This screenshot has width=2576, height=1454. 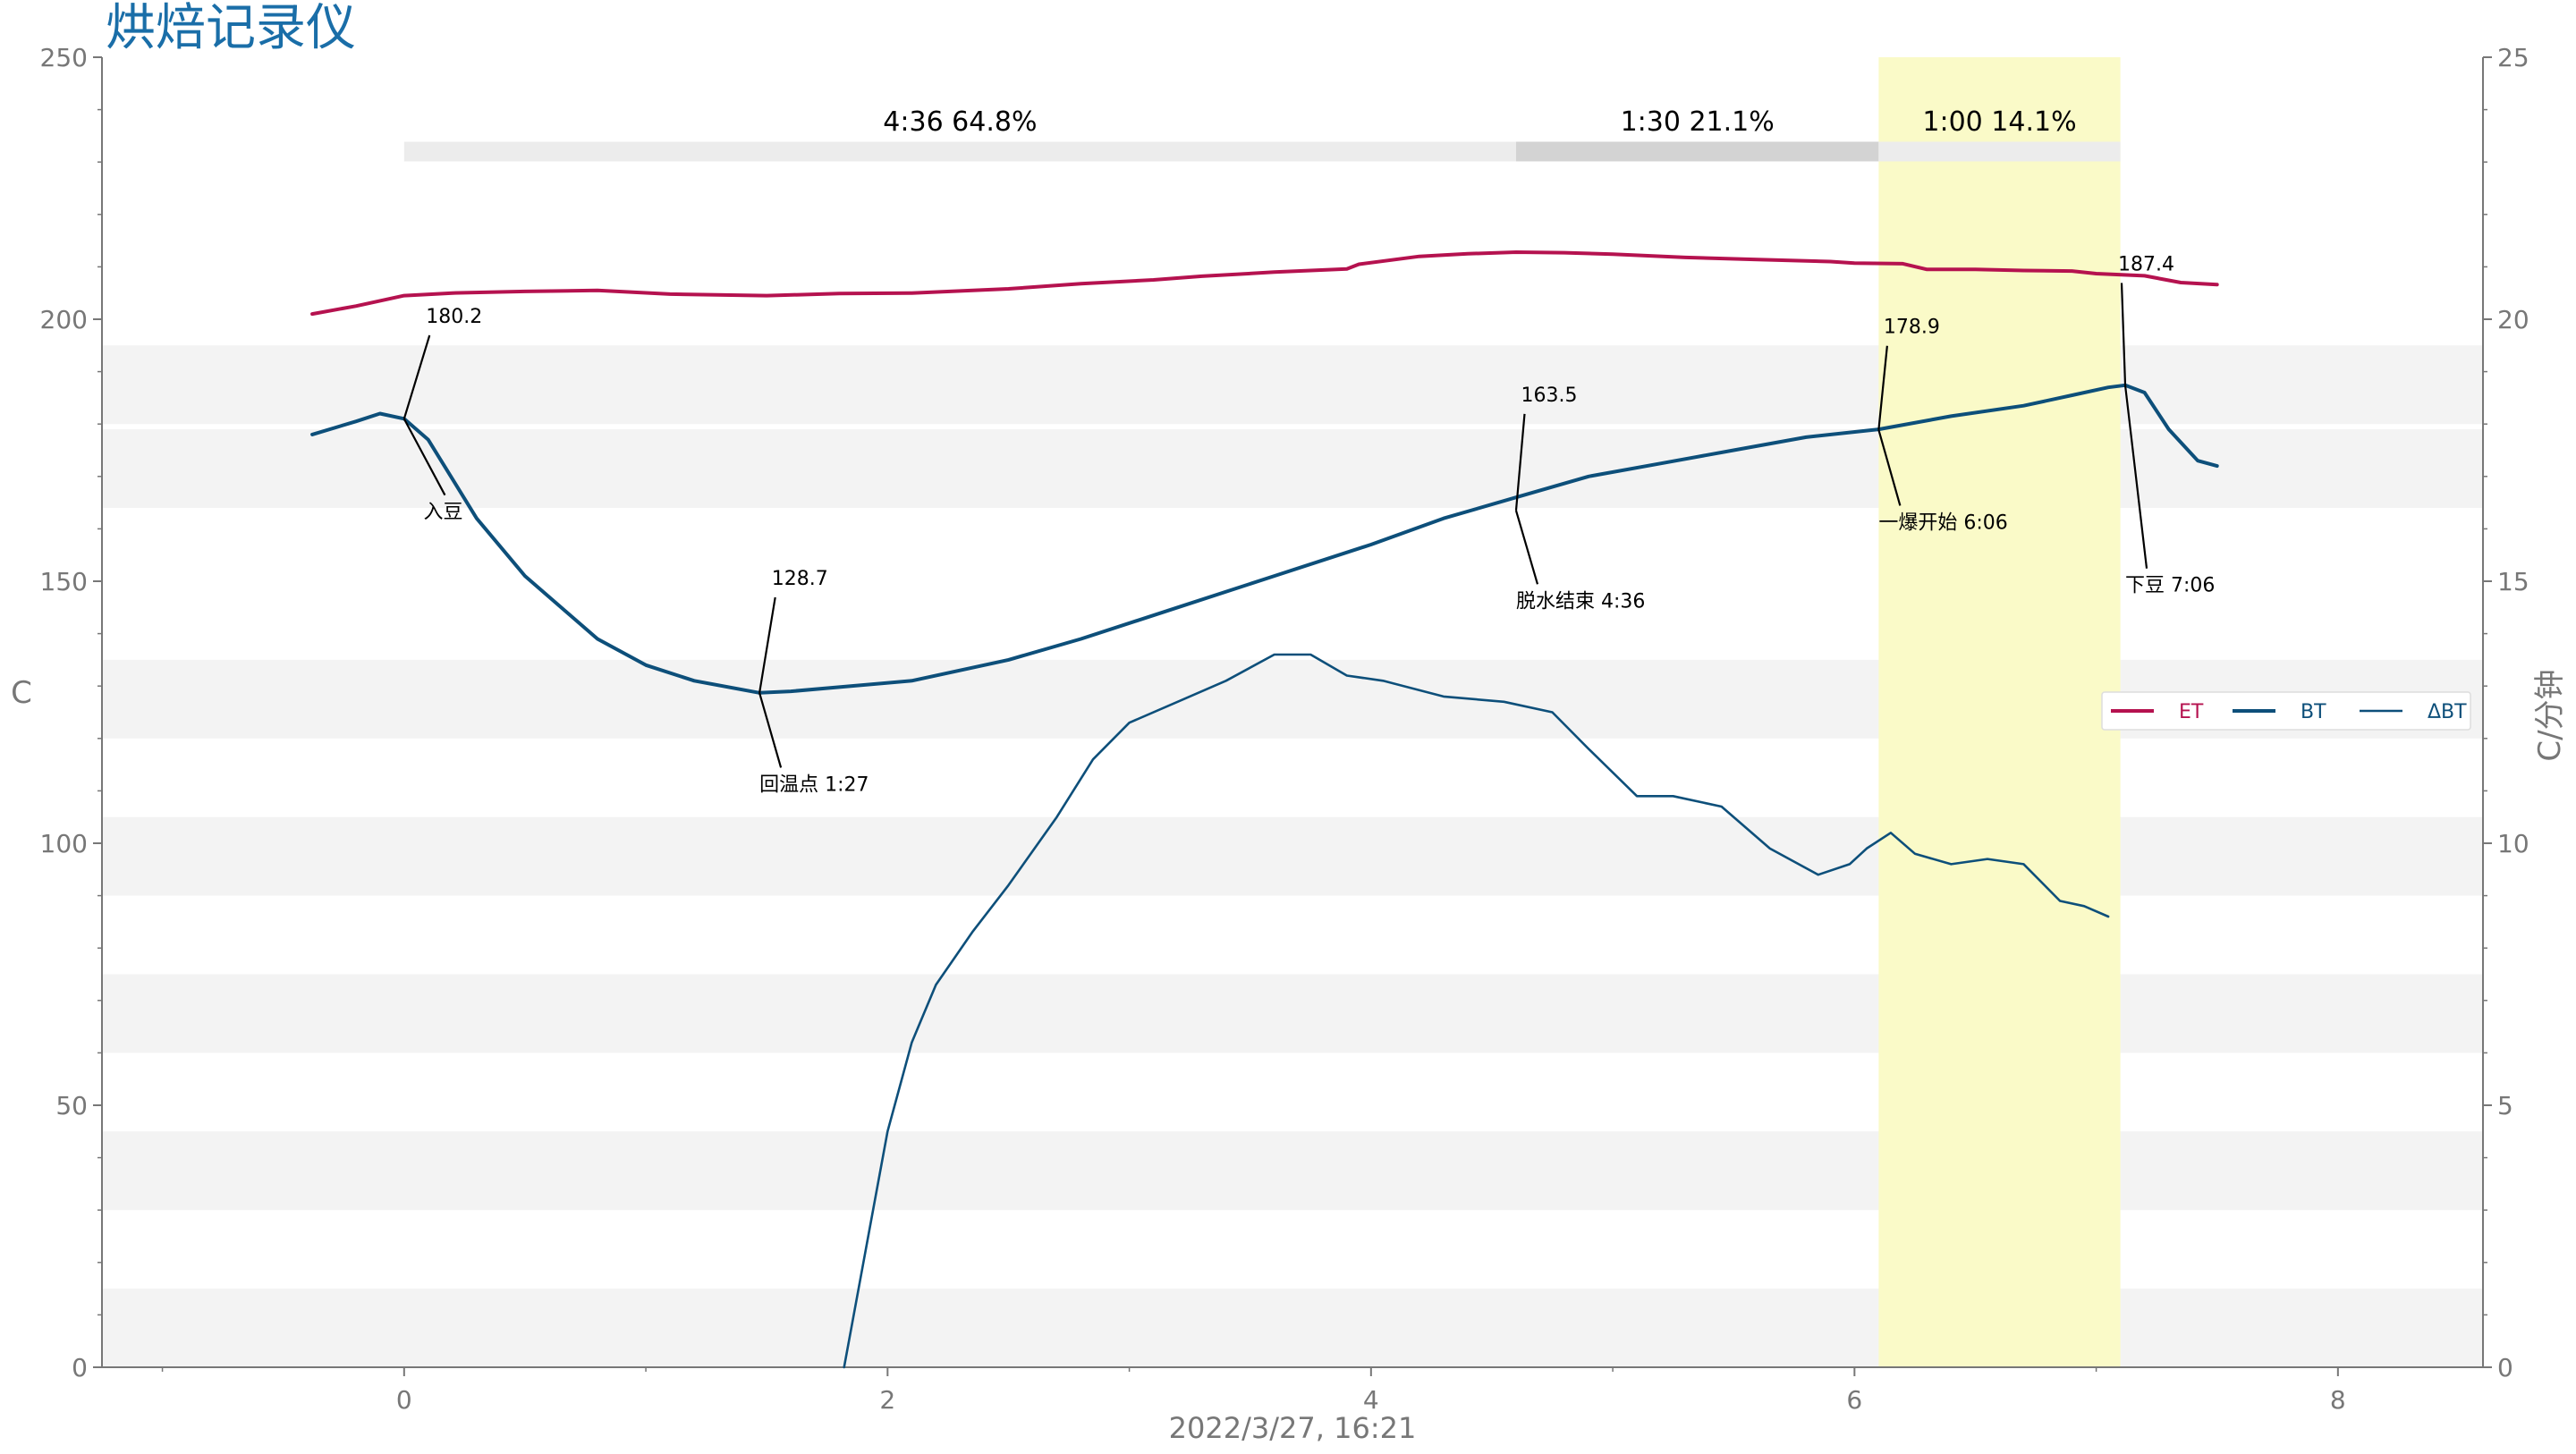 I want to click on x-axis-label: 2022/3/27, 16:21, so click(x=1293, y=1428).